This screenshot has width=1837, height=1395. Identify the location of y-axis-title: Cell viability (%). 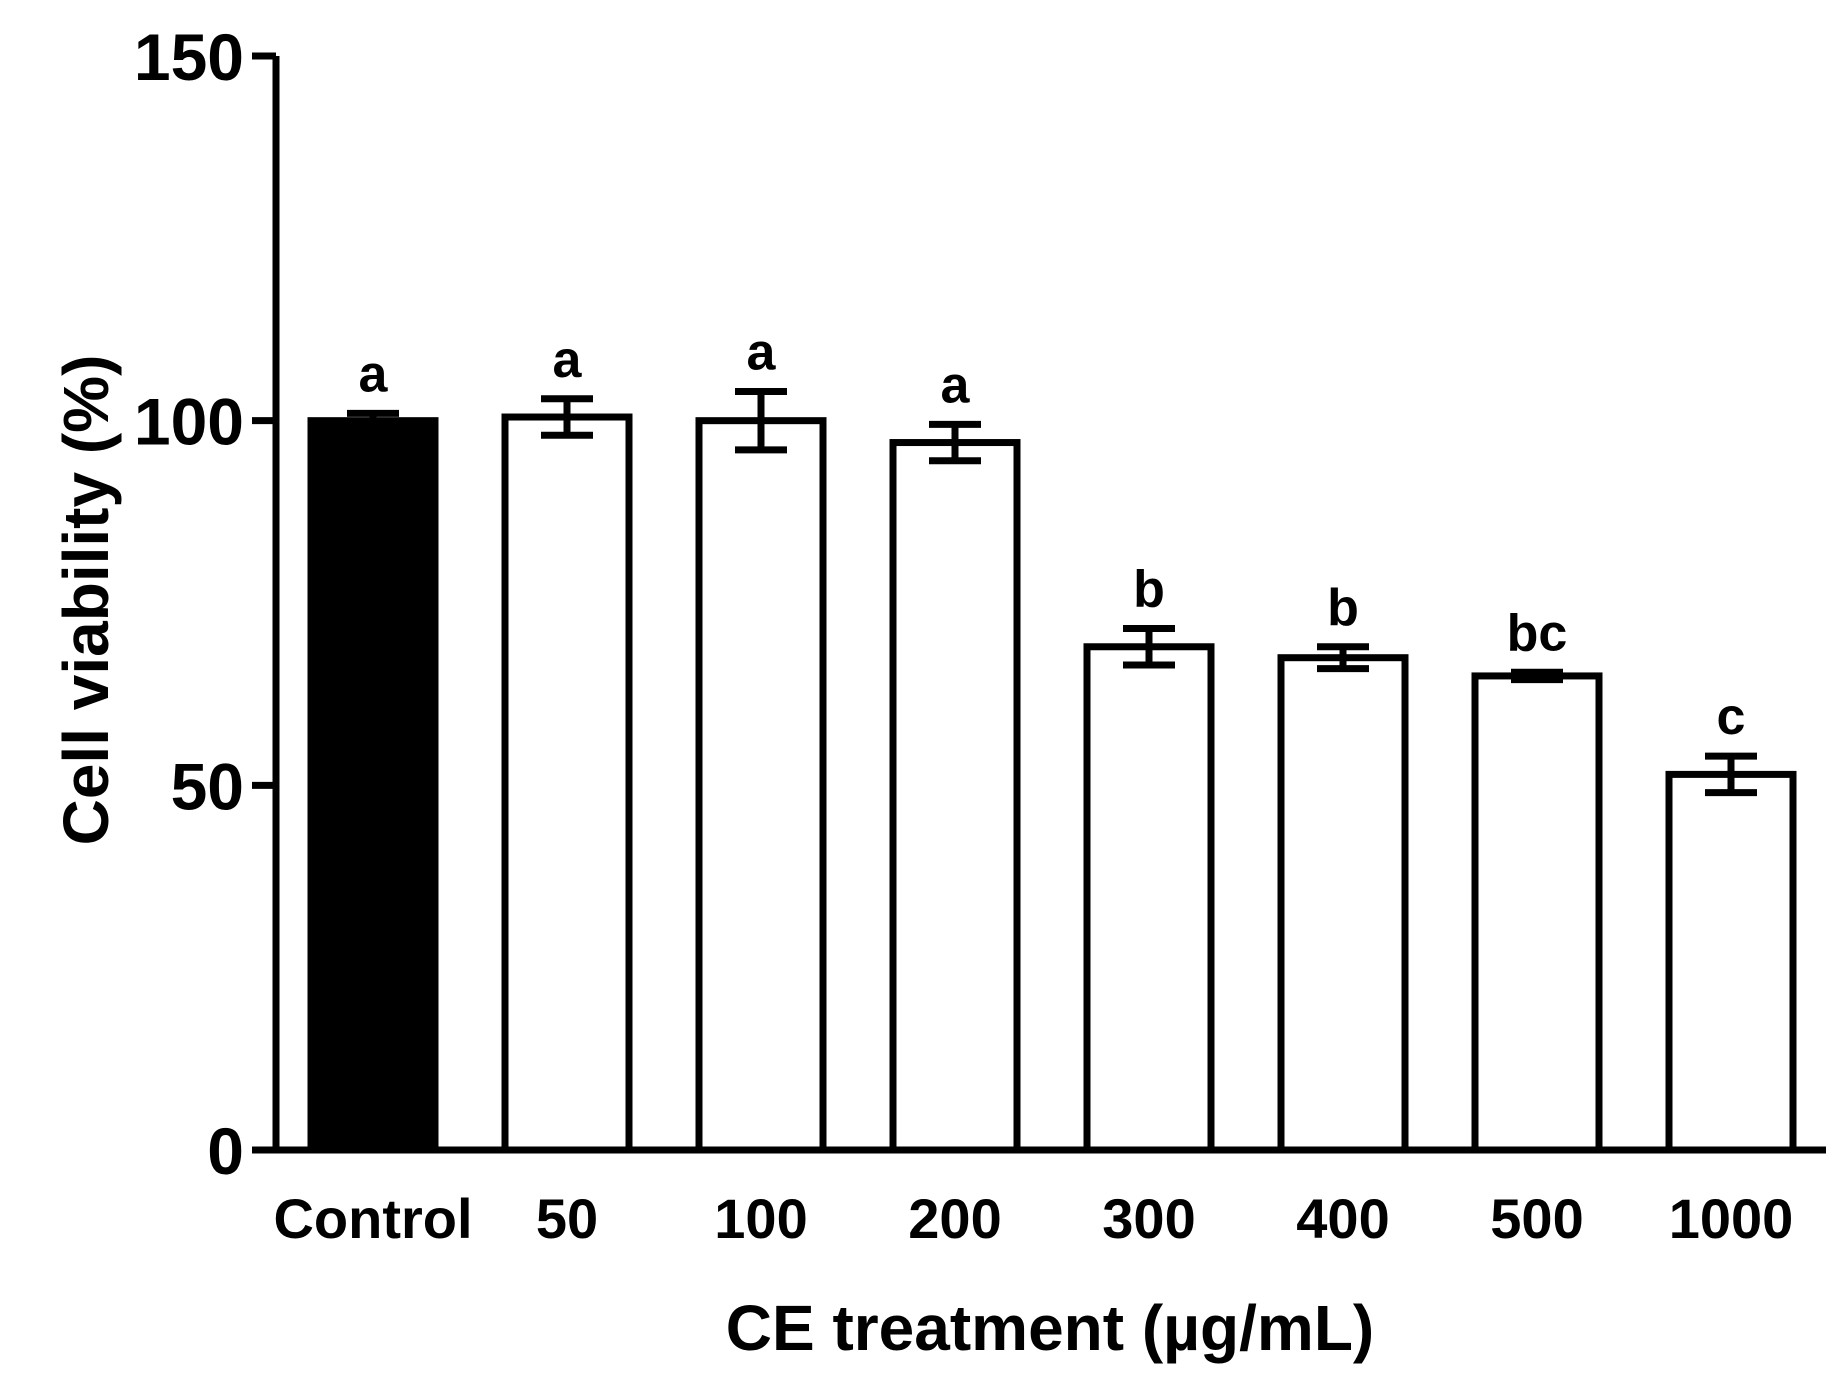
(86, 600).